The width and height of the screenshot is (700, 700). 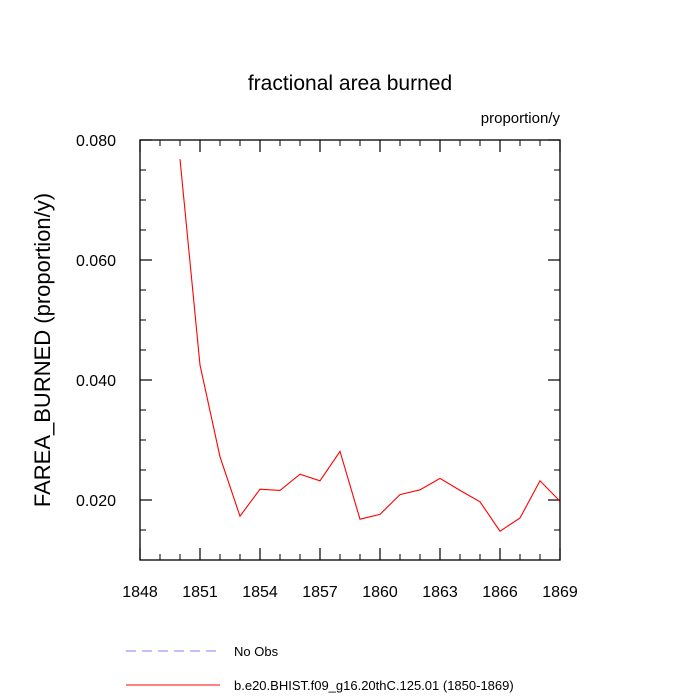 I want to click on legend-label-0: No Obs, so click(x=256, y=651).